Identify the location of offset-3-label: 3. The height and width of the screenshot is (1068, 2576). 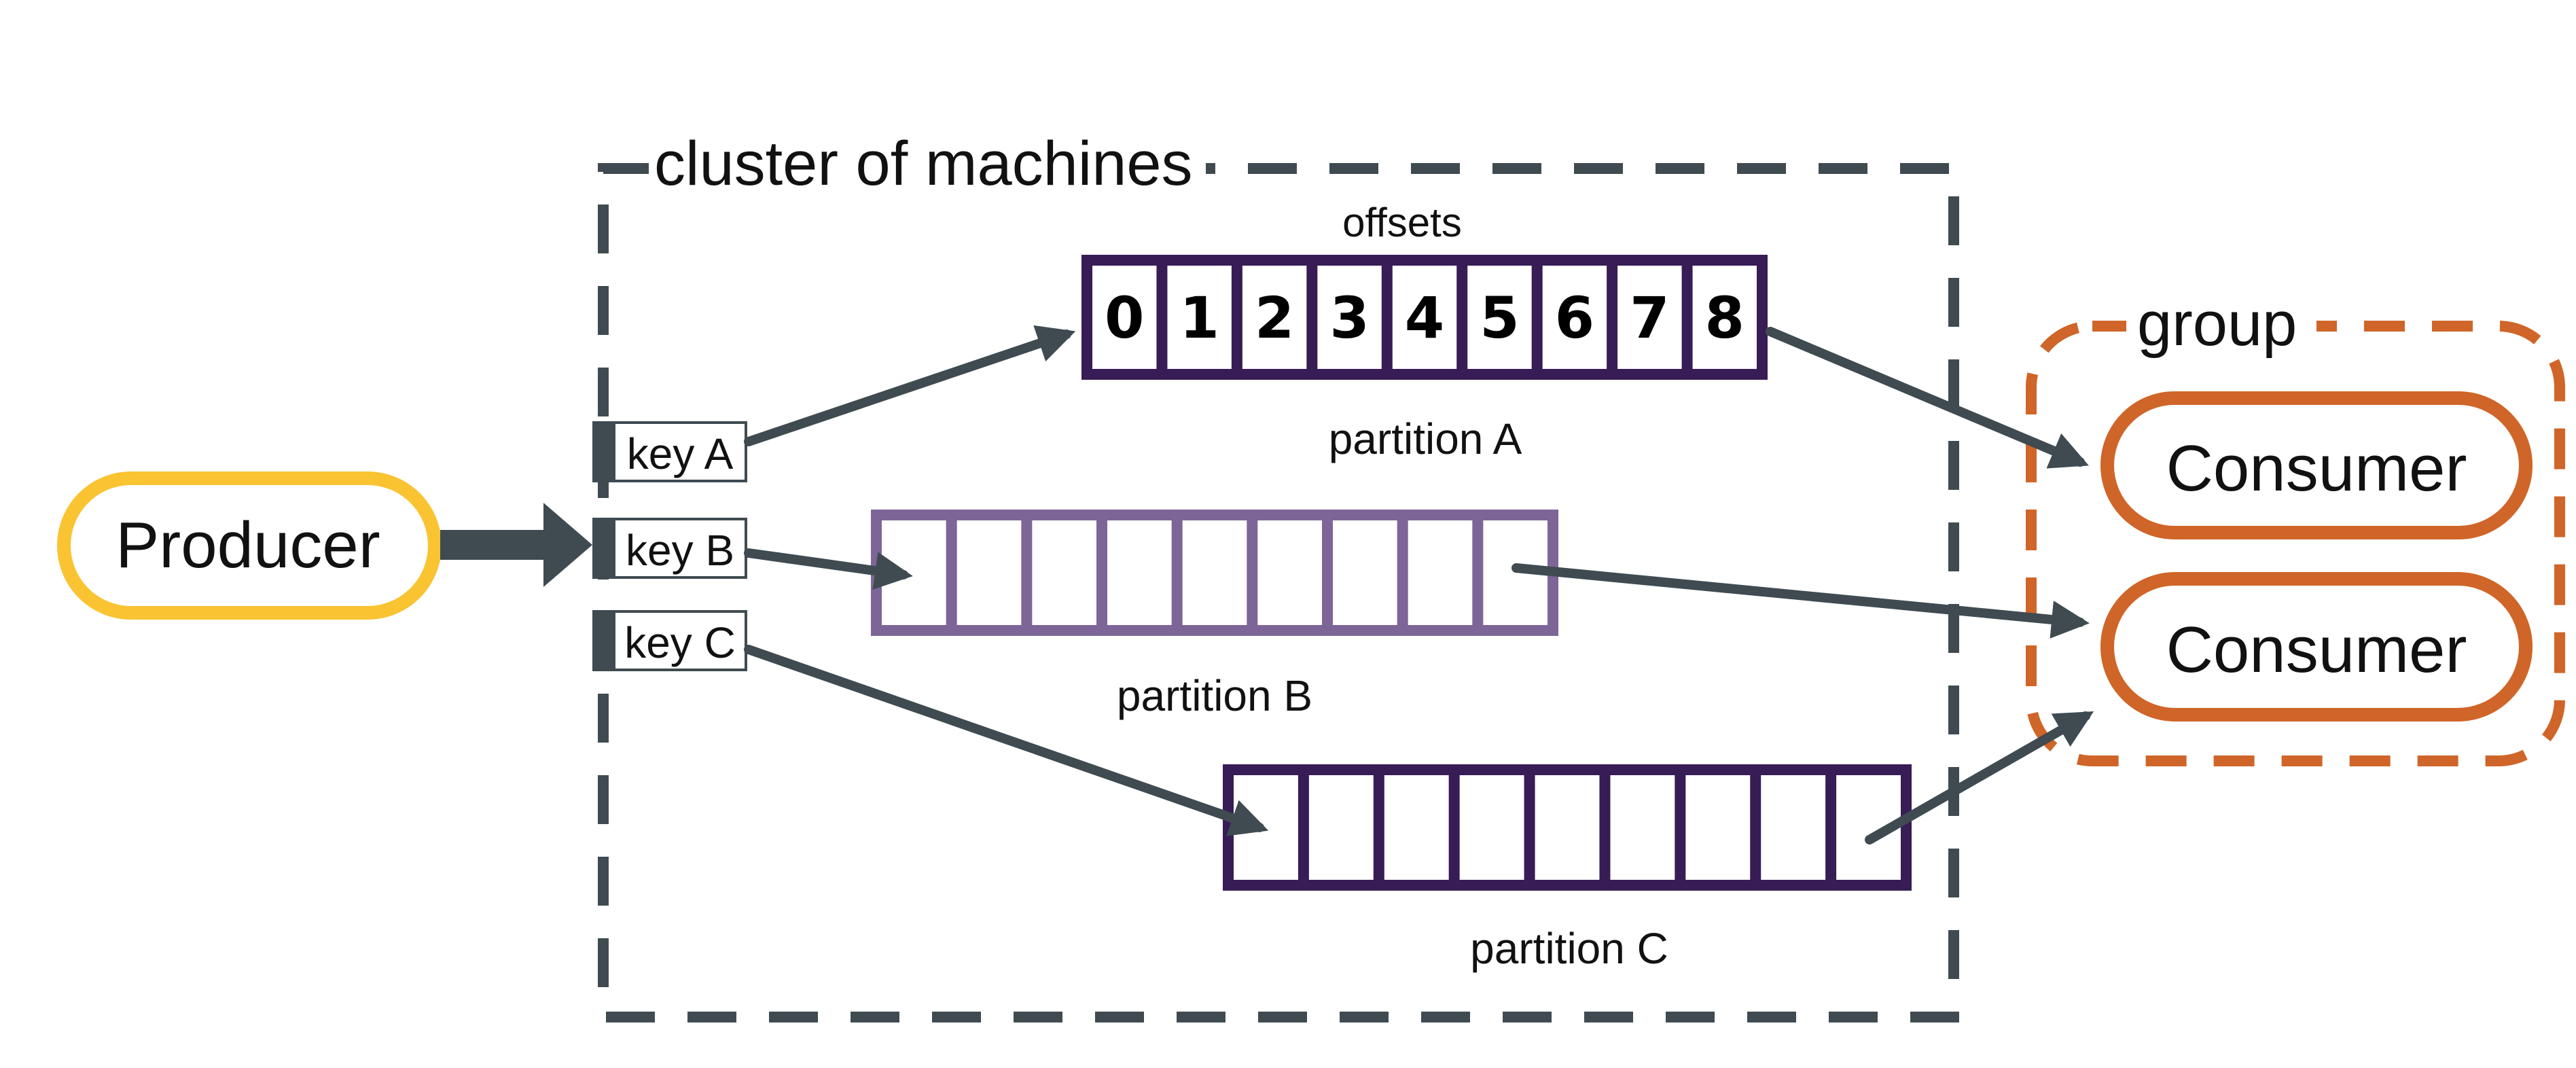
(1349, 318).